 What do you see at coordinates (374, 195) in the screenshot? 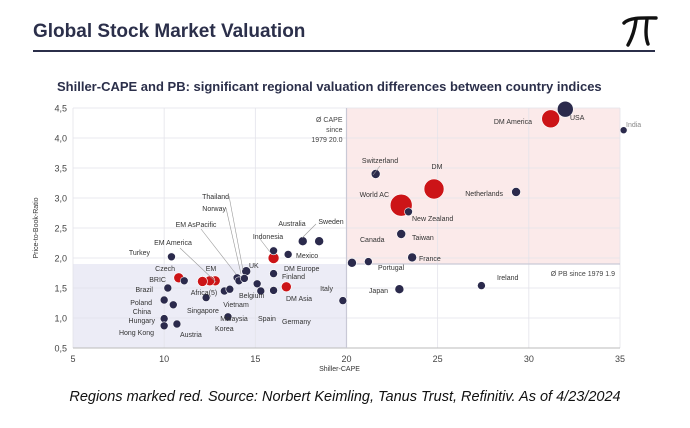
I see `point-label: World AC` at bounding box center [374, 195].